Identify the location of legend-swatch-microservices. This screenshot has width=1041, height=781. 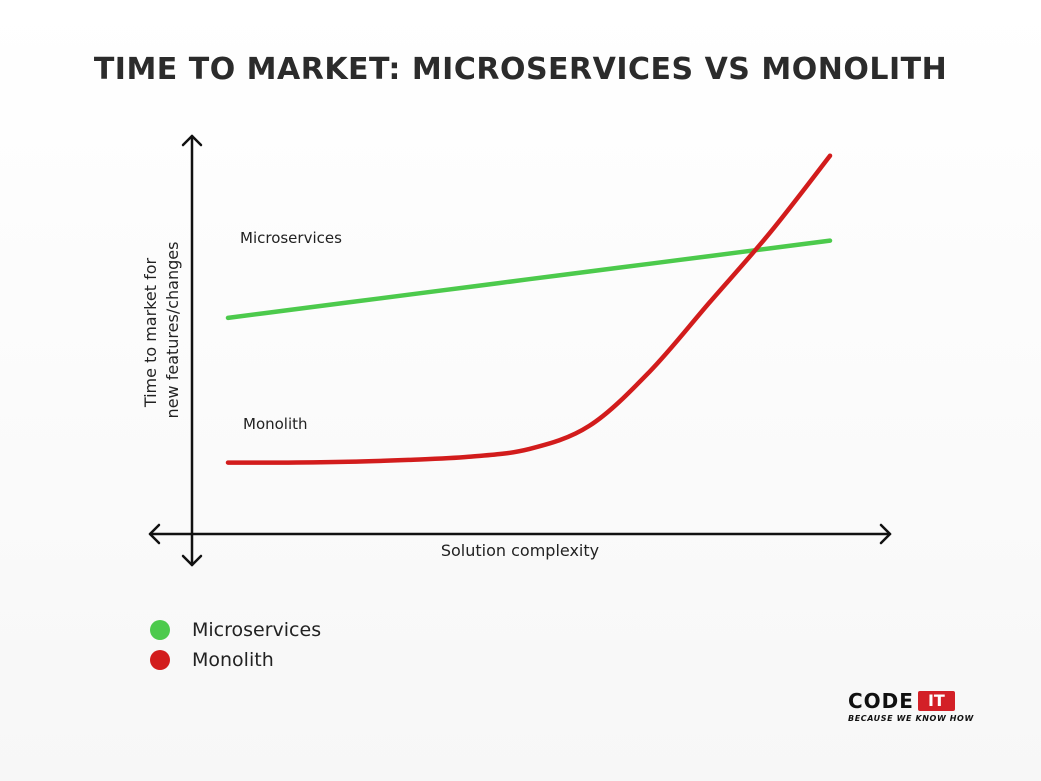
(160, 630).